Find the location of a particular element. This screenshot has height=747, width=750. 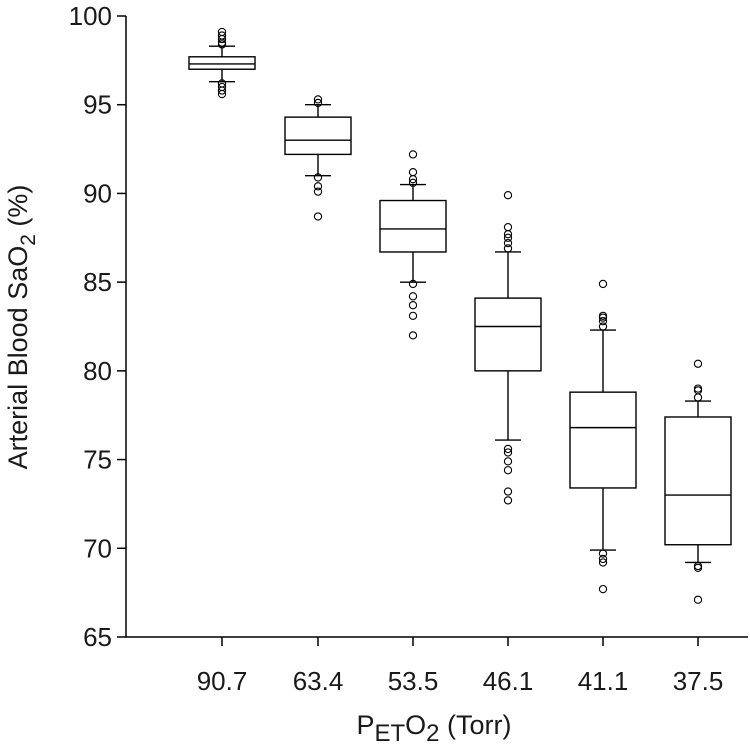

y-axis-title-subscript: 2 is located at coordinates (28, 240).